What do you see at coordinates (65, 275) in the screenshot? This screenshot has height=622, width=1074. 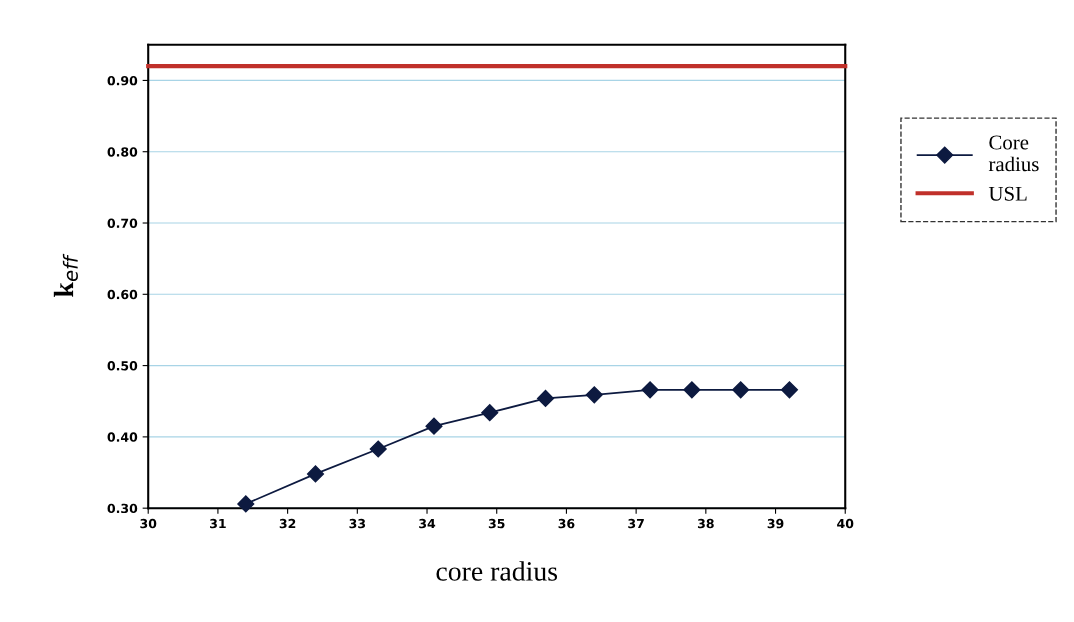 I see `y-axis-title: k$_{eff}$` at bounding box center [65, 275].